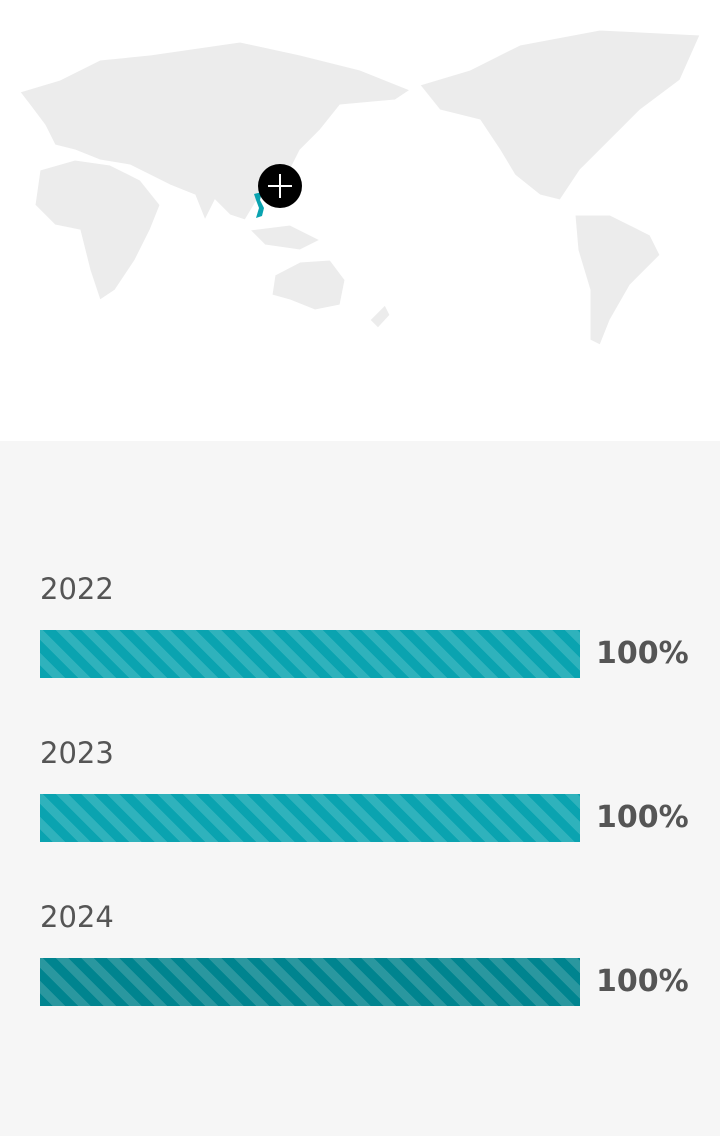 The image size is (720, 1136). I want to click on year-label: 2022, so click(77, 589).